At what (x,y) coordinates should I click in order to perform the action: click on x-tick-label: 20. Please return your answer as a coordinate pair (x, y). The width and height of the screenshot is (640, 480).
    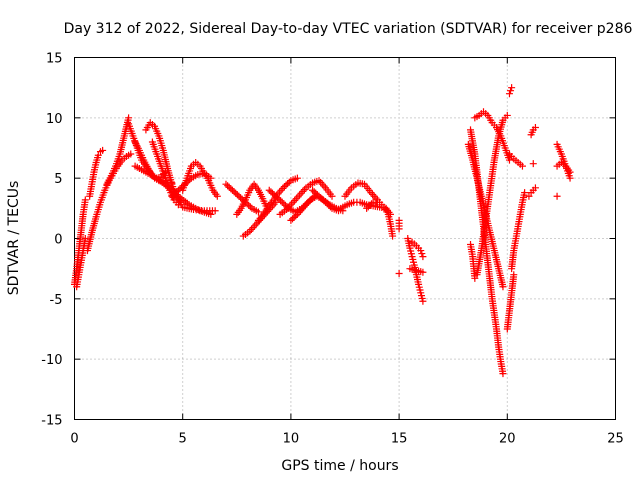
    Looking at the image, I should click on (507, 439).